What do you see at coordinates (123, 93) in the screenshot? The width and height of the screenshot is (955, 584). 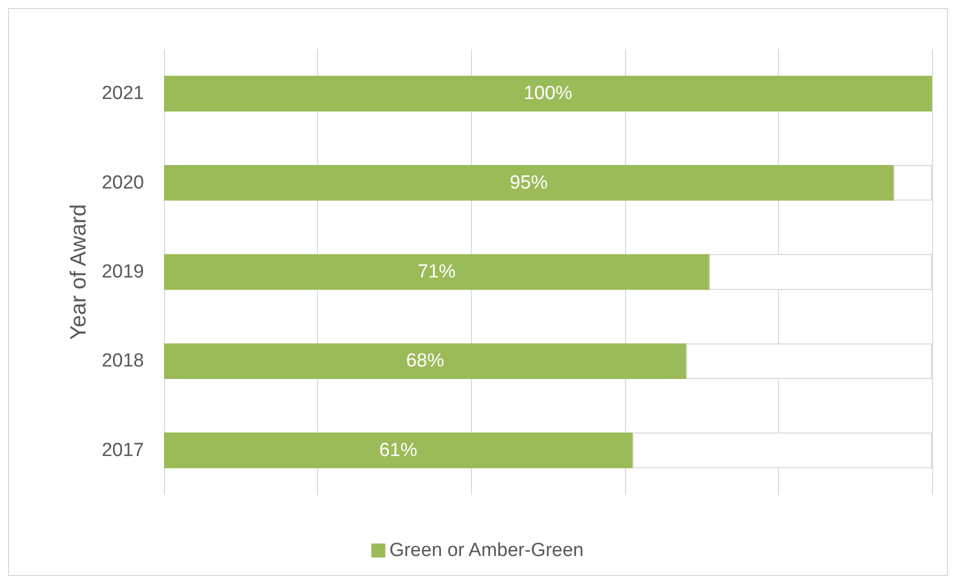 I see `y-tick-label: 2021` at bounding box center [123, 93].